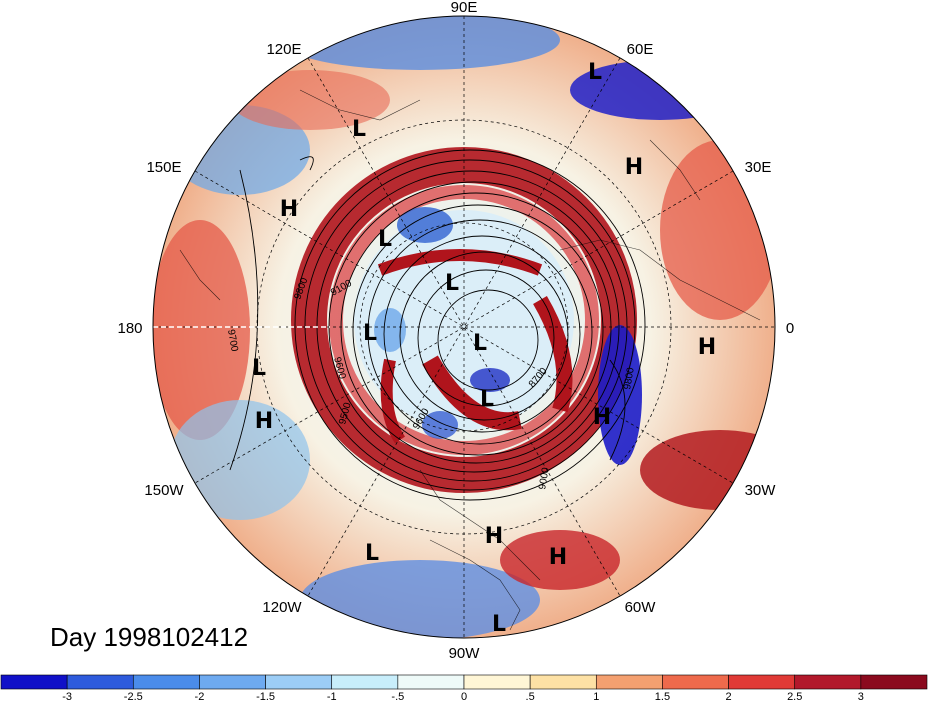 This screenshot has height=702, width=928. What do you see at coordinates (164, 490) in the screenshot?
I see `lon-label-150w: 150W` at bounding box center [164, 490].